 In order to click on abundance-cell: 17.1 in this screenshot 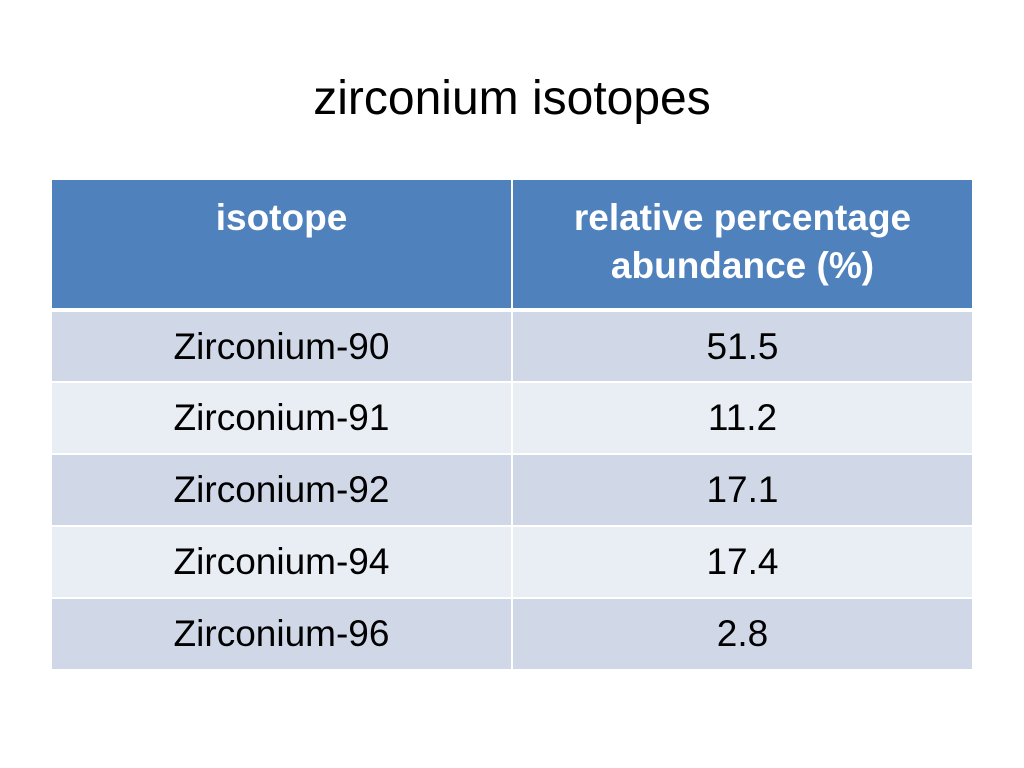, I will do `click(742, 490)`.